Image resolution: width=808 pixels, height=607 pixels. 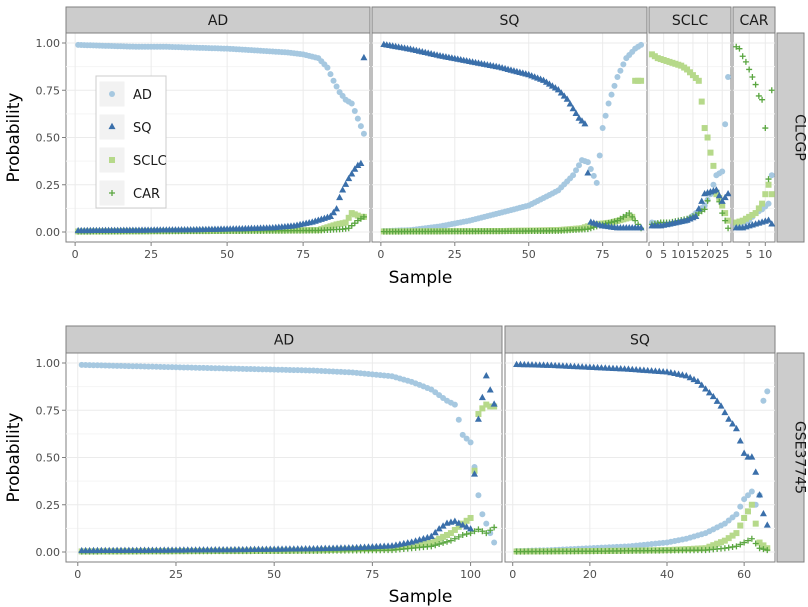 I want to click on facet-strip, so click(x=218, y=20).